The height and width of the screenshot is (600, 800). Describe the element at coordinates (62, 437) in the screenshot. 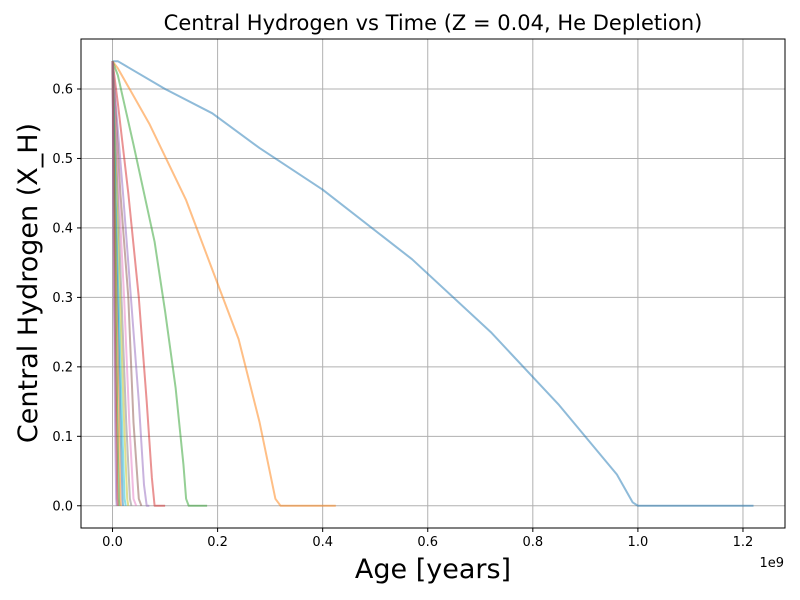

I see `y-tick-label: 0.1` at that location.